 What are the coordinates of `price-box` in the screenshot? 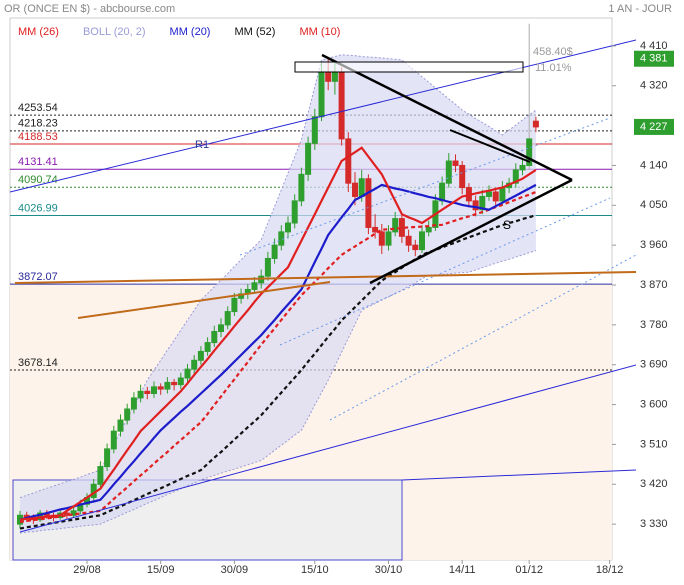 It's located at (654, 58).